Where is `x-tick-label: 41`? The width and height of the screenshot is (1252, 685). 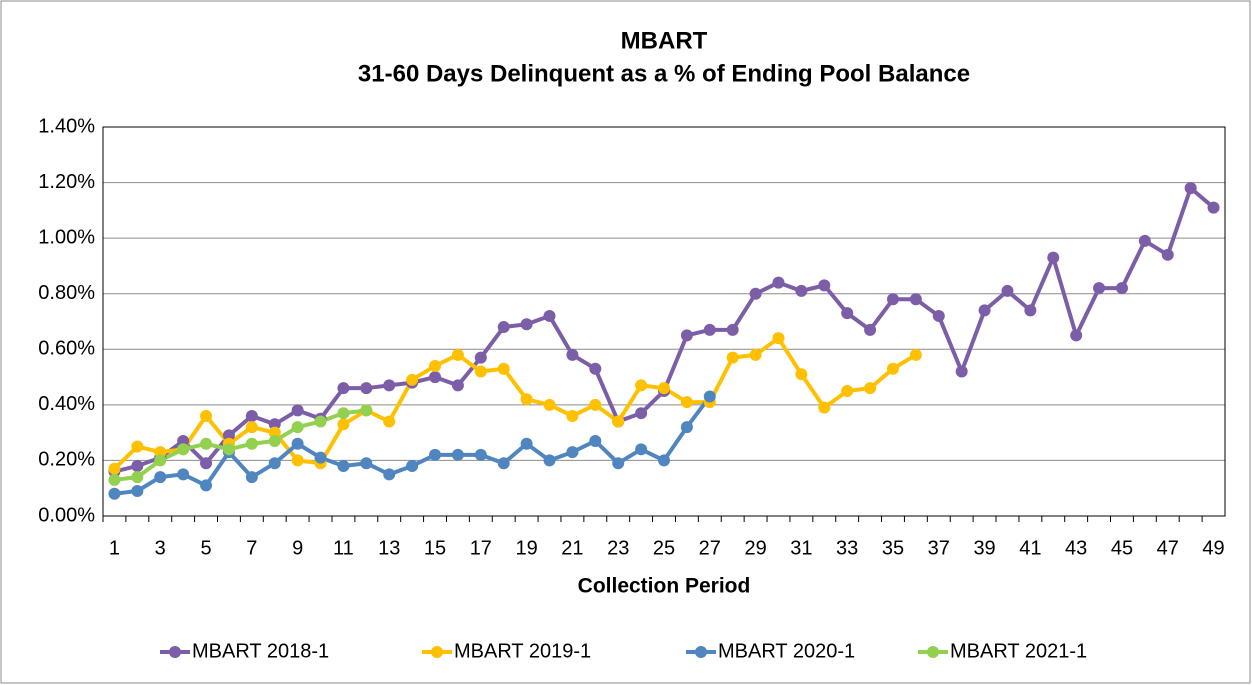
x-tick-label: 41 is located at coordinates (1030, 548).